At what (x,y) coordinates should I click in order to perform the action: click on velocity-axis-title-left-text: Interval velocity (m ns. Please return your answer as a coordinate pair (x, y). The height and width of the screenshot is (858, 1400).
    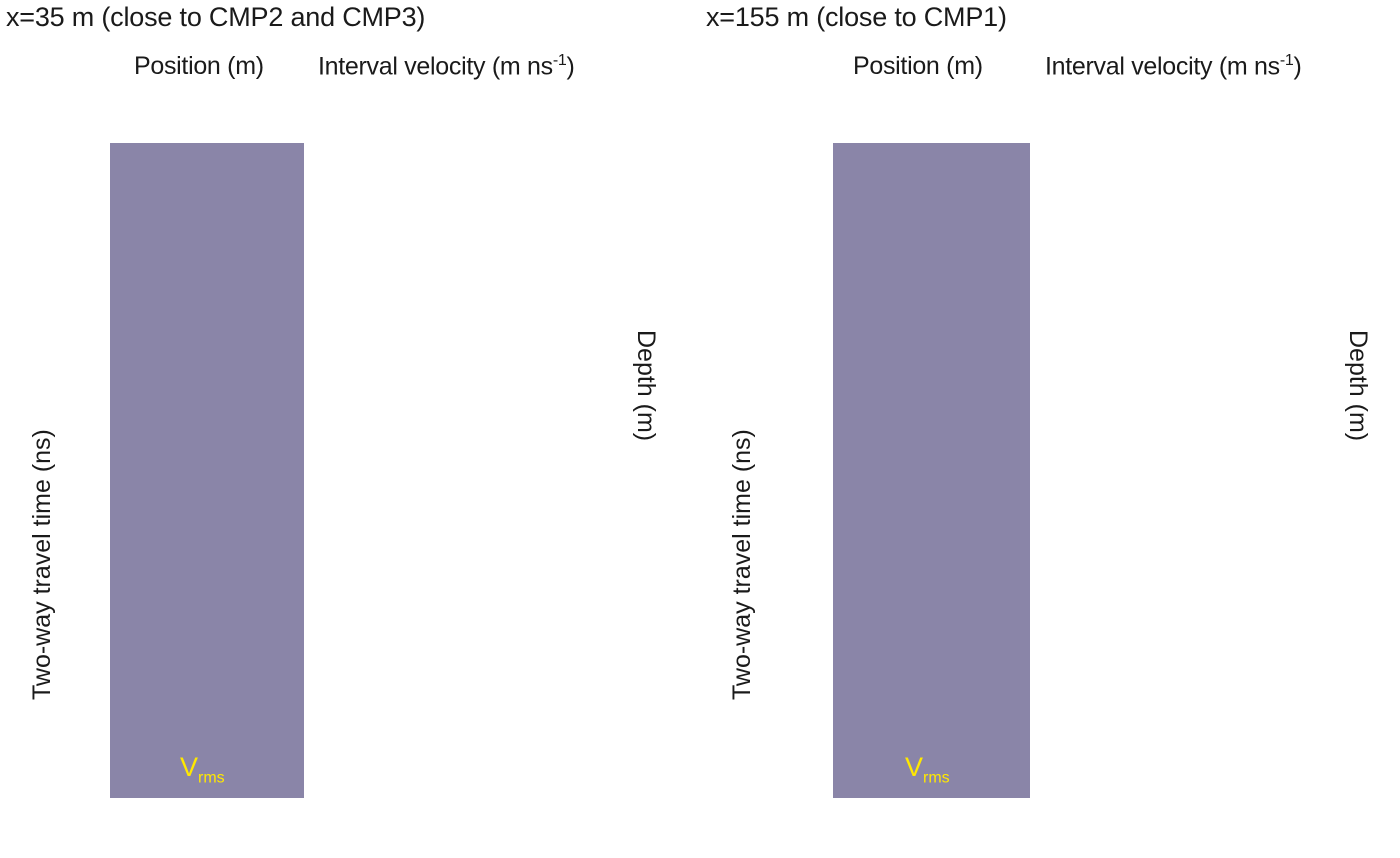
    Looking at the image, I should click on (435, 66).